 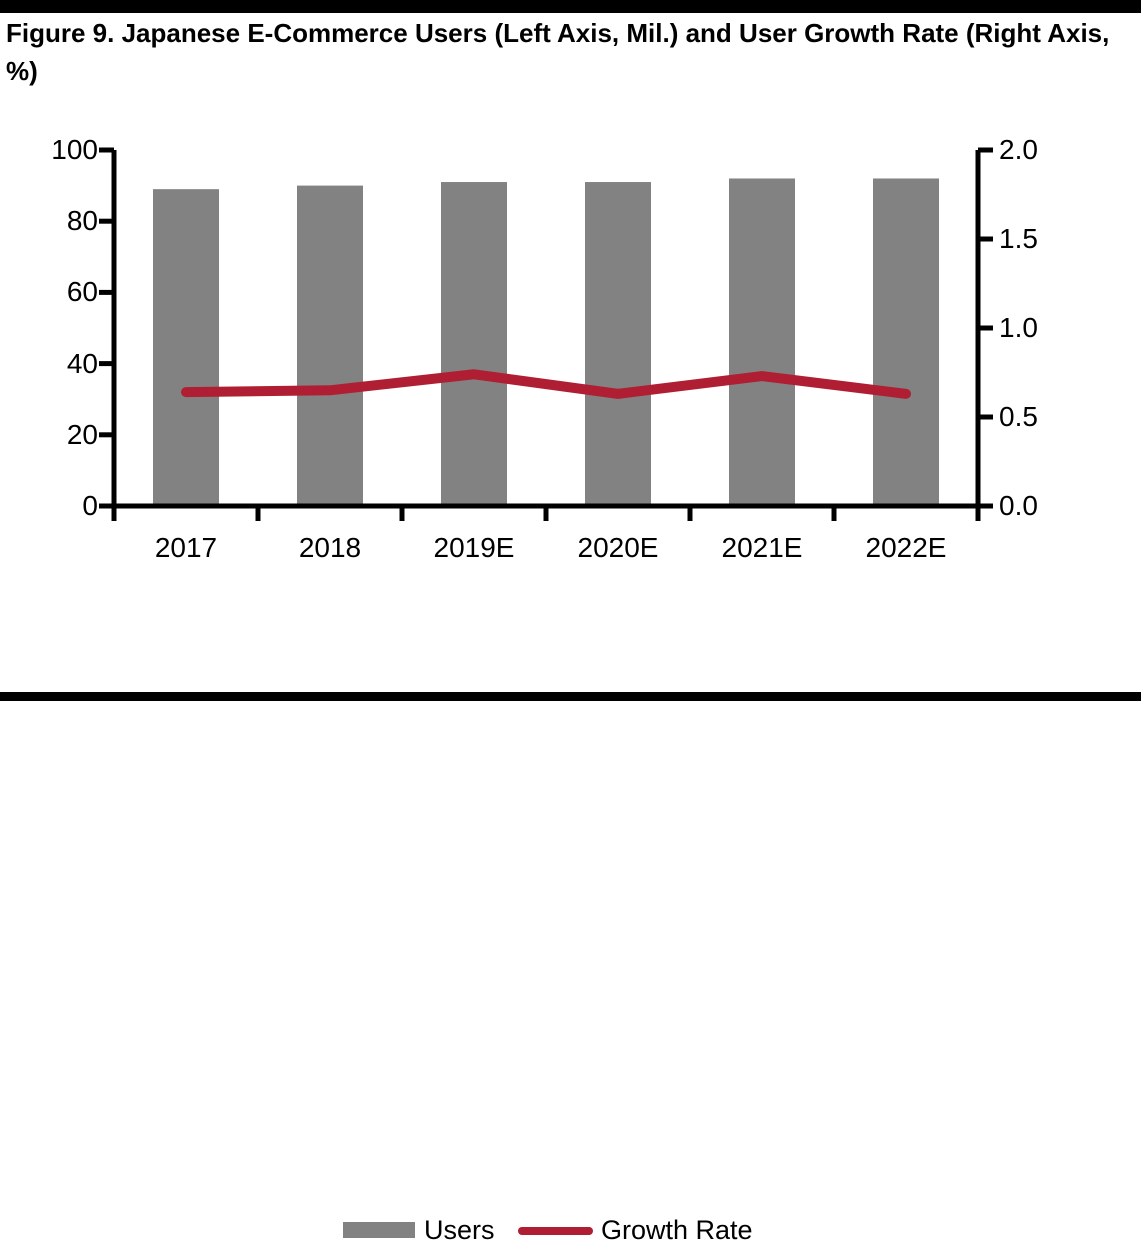 I want to click on x-axis-tick-label: 2018, so click(x=330, y=547).